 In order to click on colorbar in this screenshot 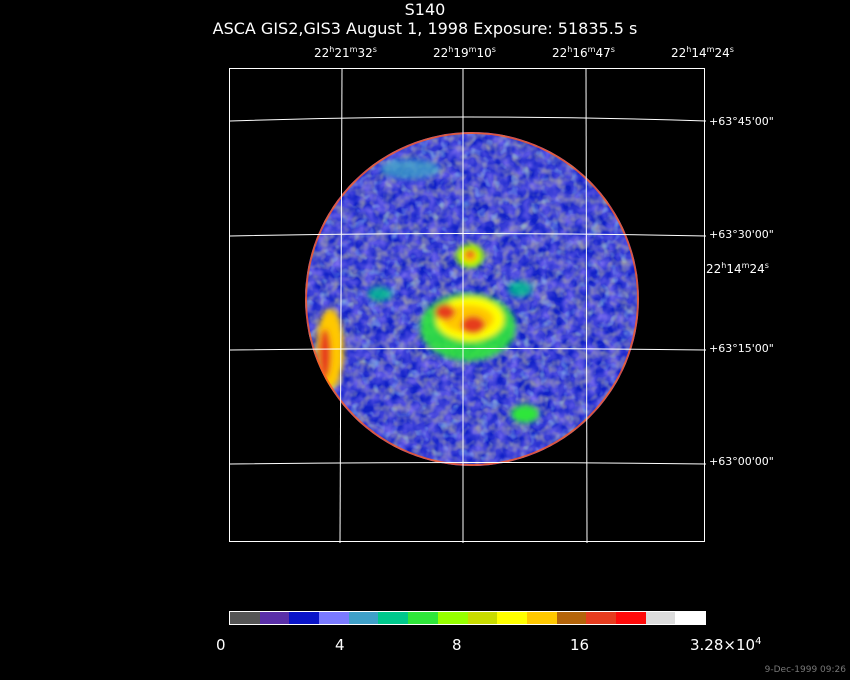, I will do `click(467, 618)`.